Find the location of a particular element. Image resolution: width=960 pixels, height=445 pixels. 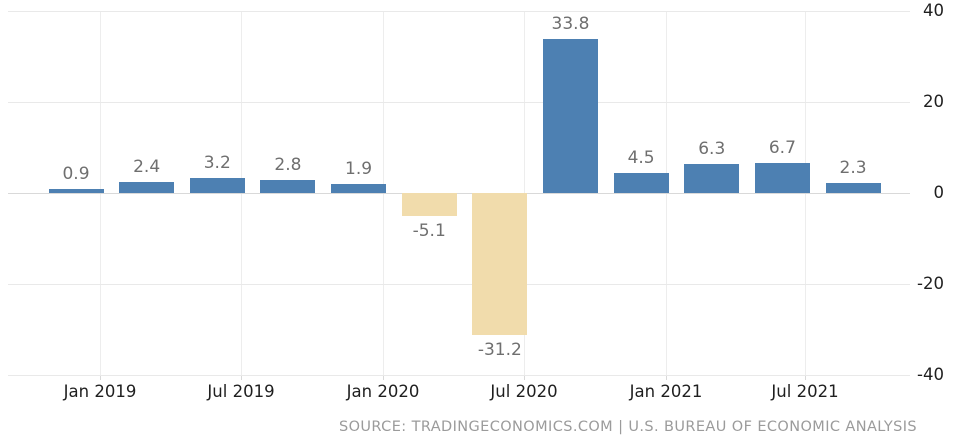

x-axis-label: Jul 2019 is located at coordinates (241, 391).